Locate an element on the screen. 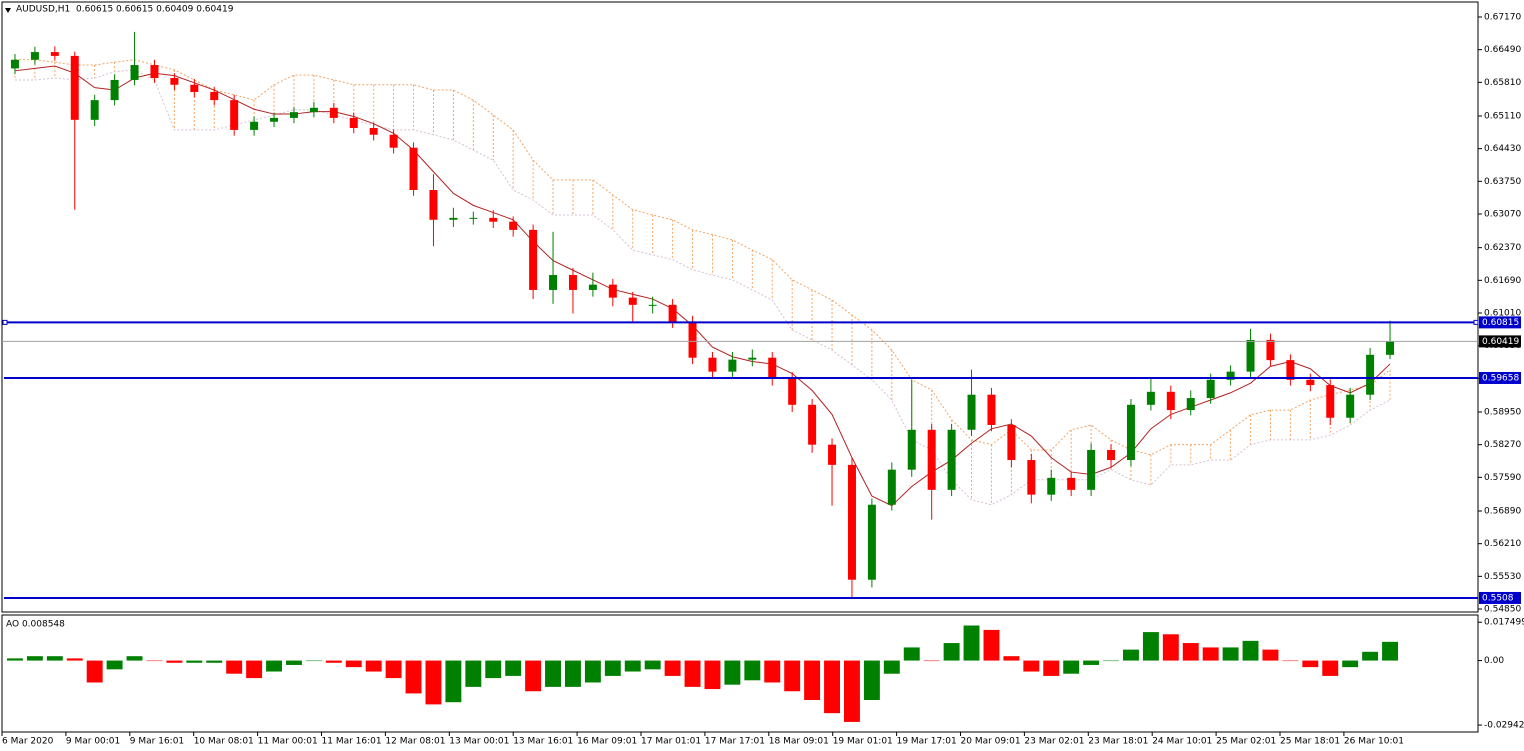  y-tick-label: 0.57590 is located at coordinates (1502, 478).